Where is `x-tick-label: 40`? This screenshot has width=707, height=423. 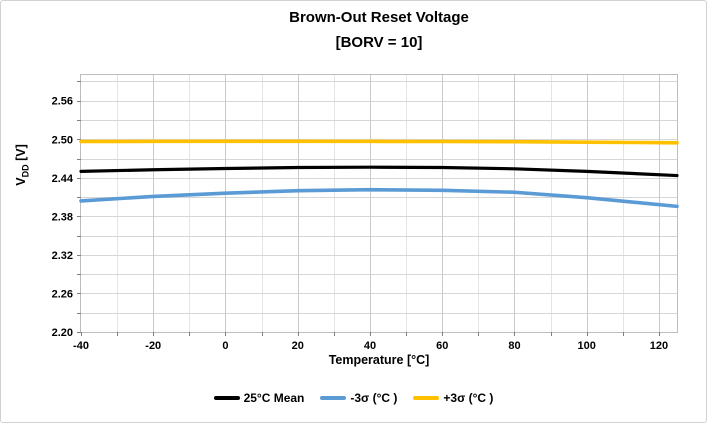
x-tick-label: 40 is located at coordinates (370, 346).